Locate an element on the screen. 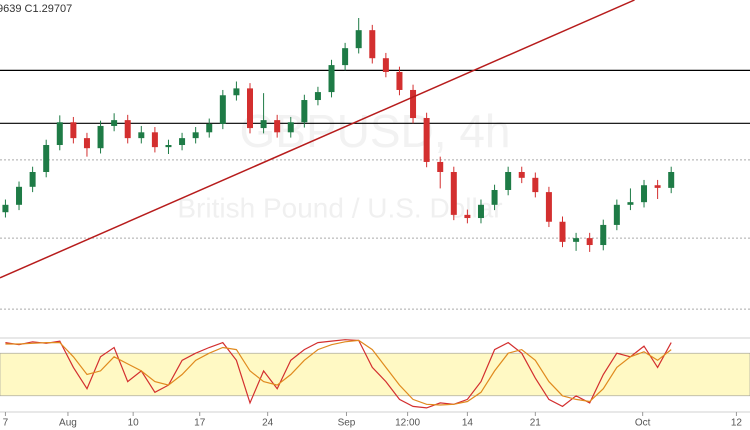  x-tick-label: Oct is located at coordinates (643, 423).